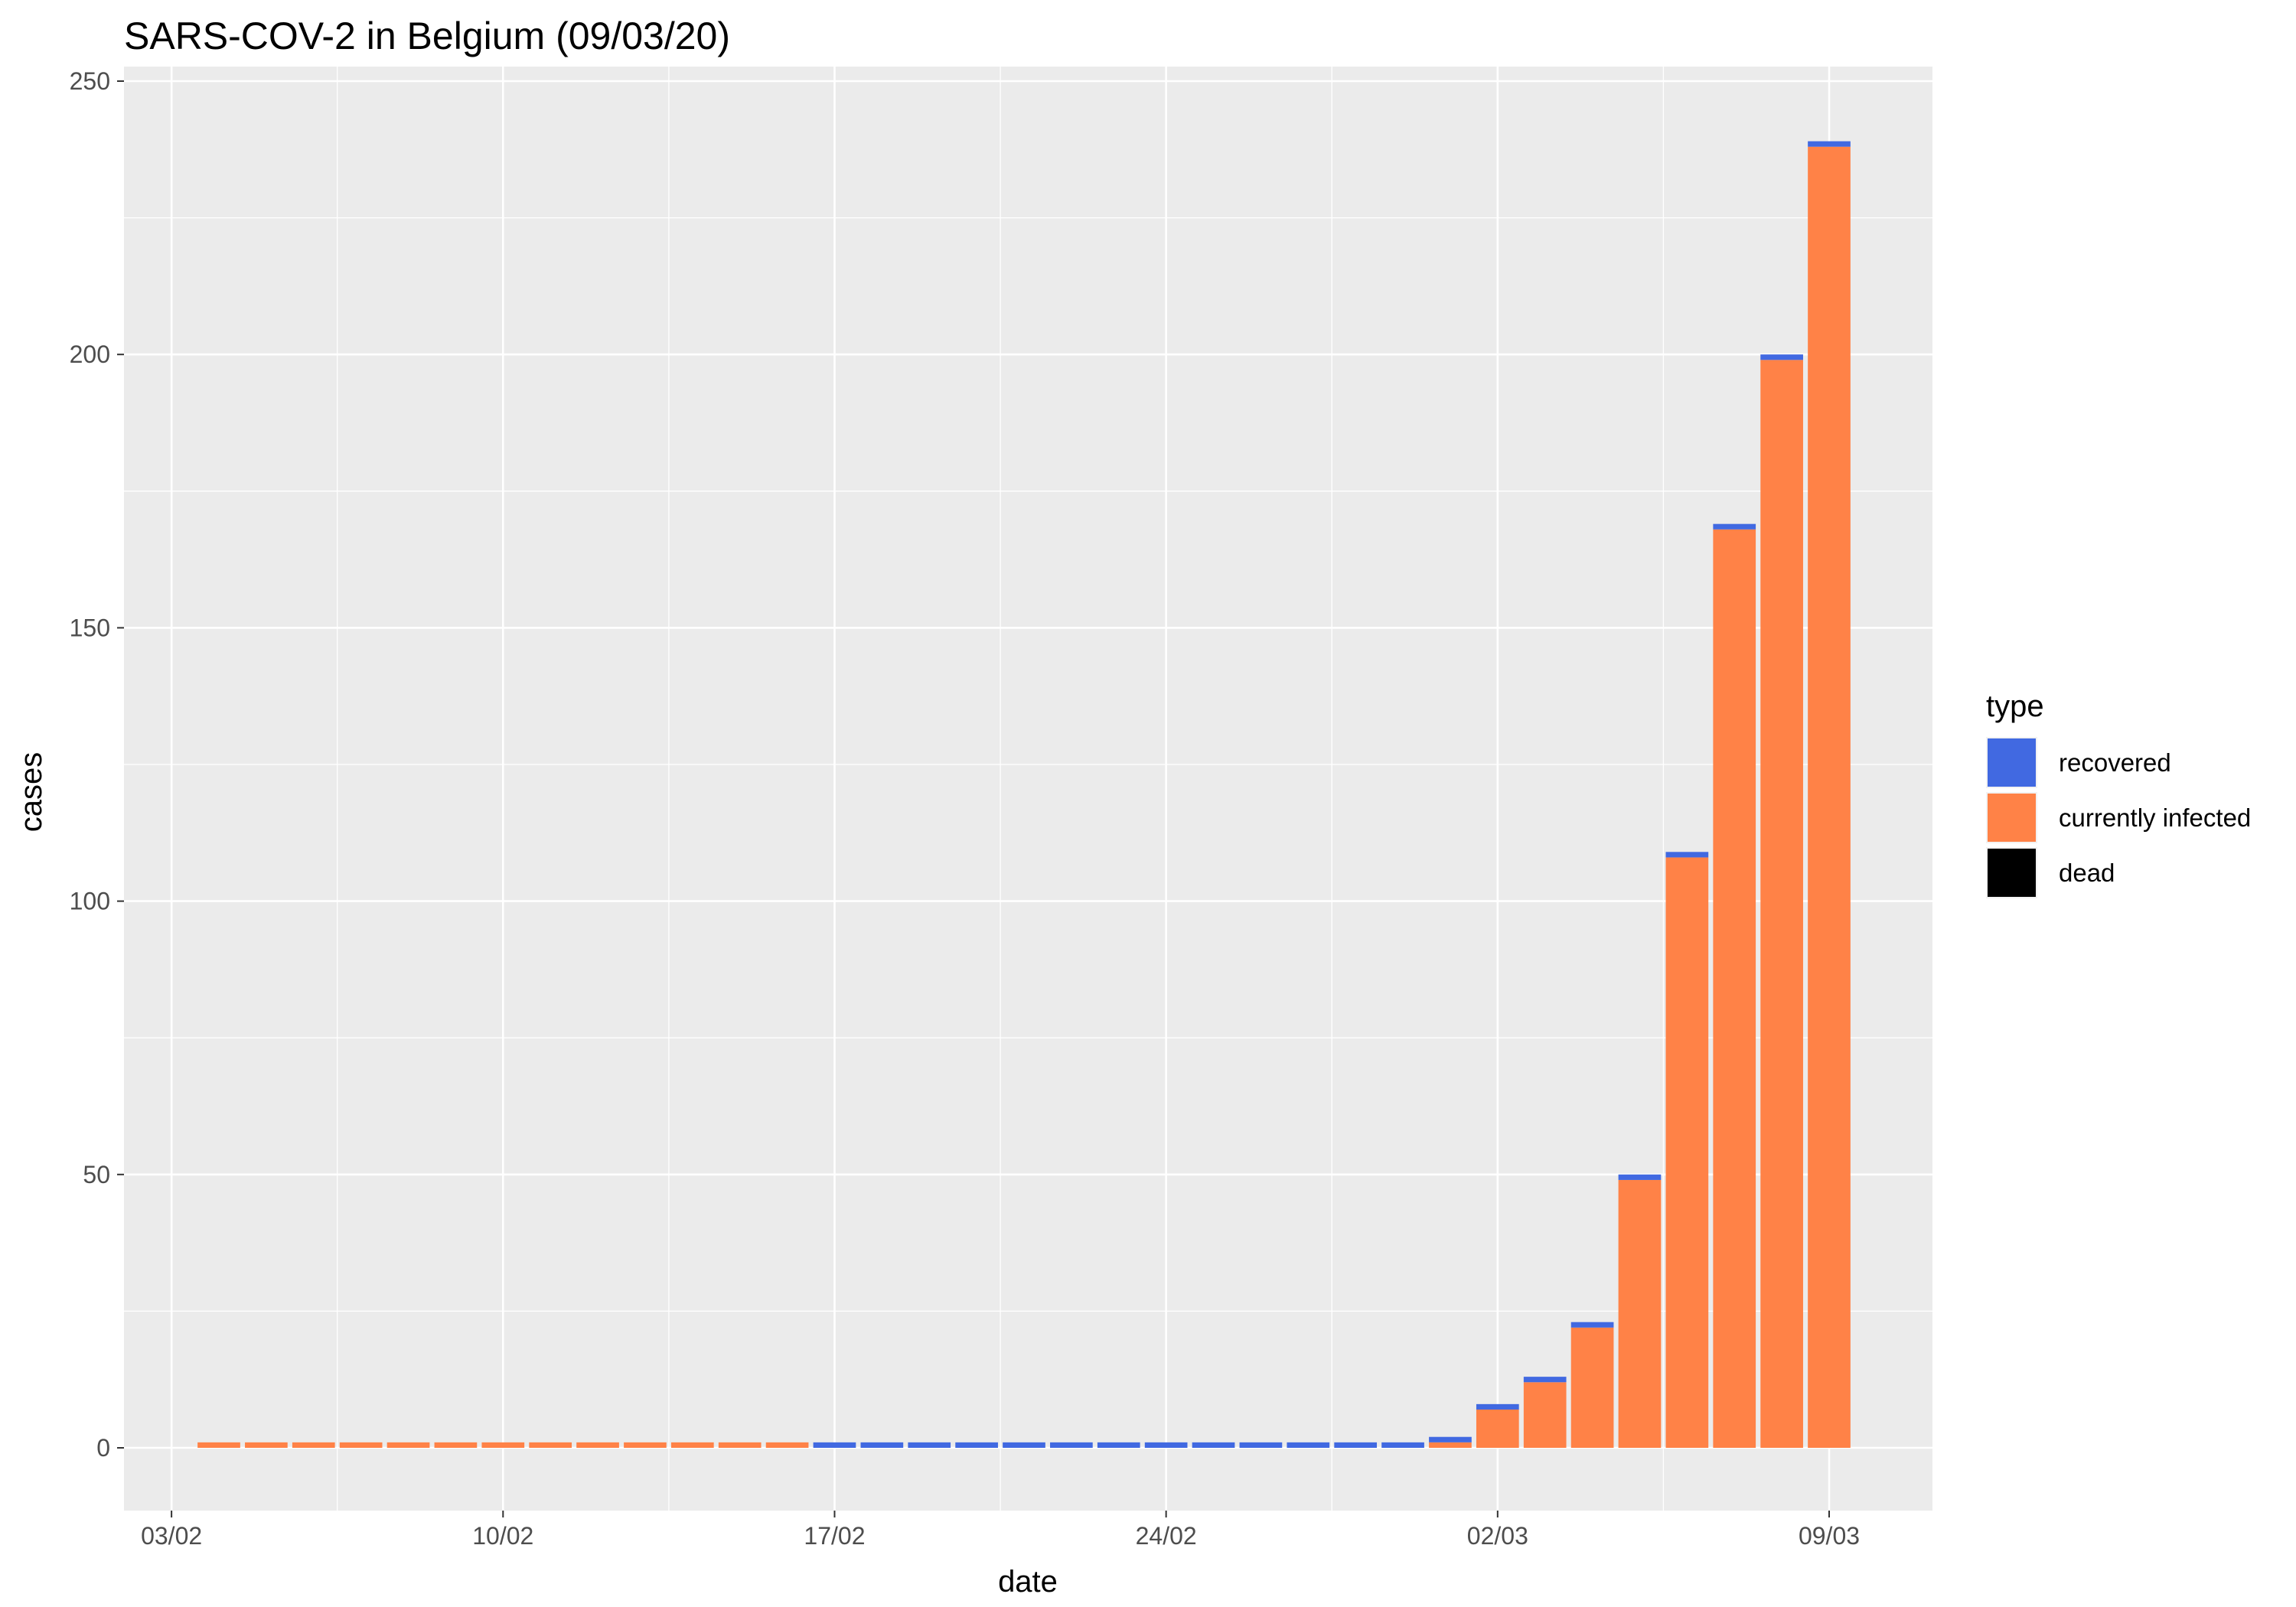 The width and height of the screenshot is (2296, 1607). Describe the element at coordinates (90, 627) in the screenshot. I see `y-tick-label: 150` at that location.